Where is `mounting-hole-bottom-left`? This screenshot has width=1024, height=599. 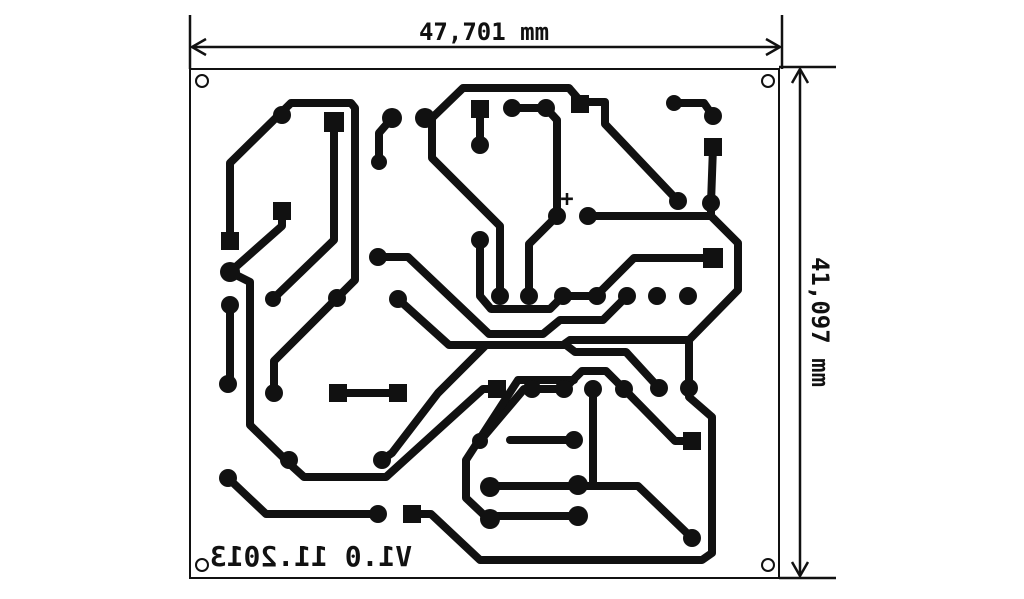
mounting-hole-bottom-left is located at coordinates (202, 565).